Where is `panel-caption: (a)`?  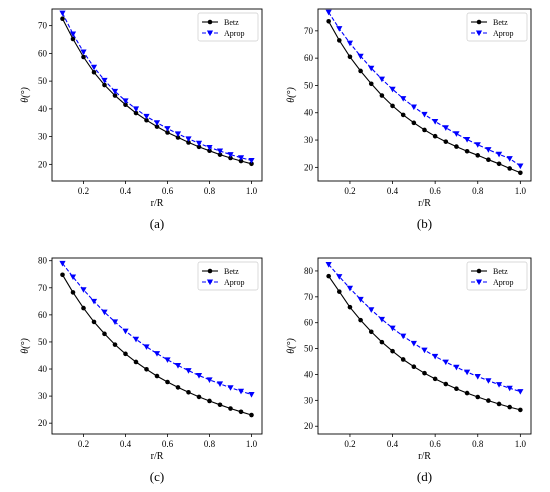
panel-caption: (a) is located at coordinates (157, 223).